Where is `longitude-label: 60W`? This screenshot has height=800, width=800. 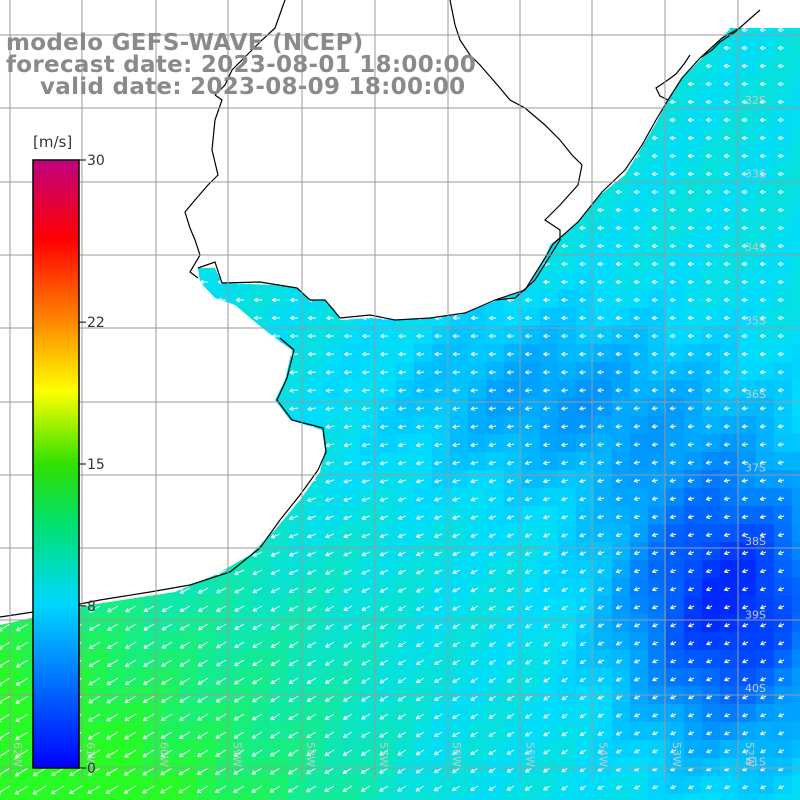
longitude-label: 60W is located at coordinates (163, 754).